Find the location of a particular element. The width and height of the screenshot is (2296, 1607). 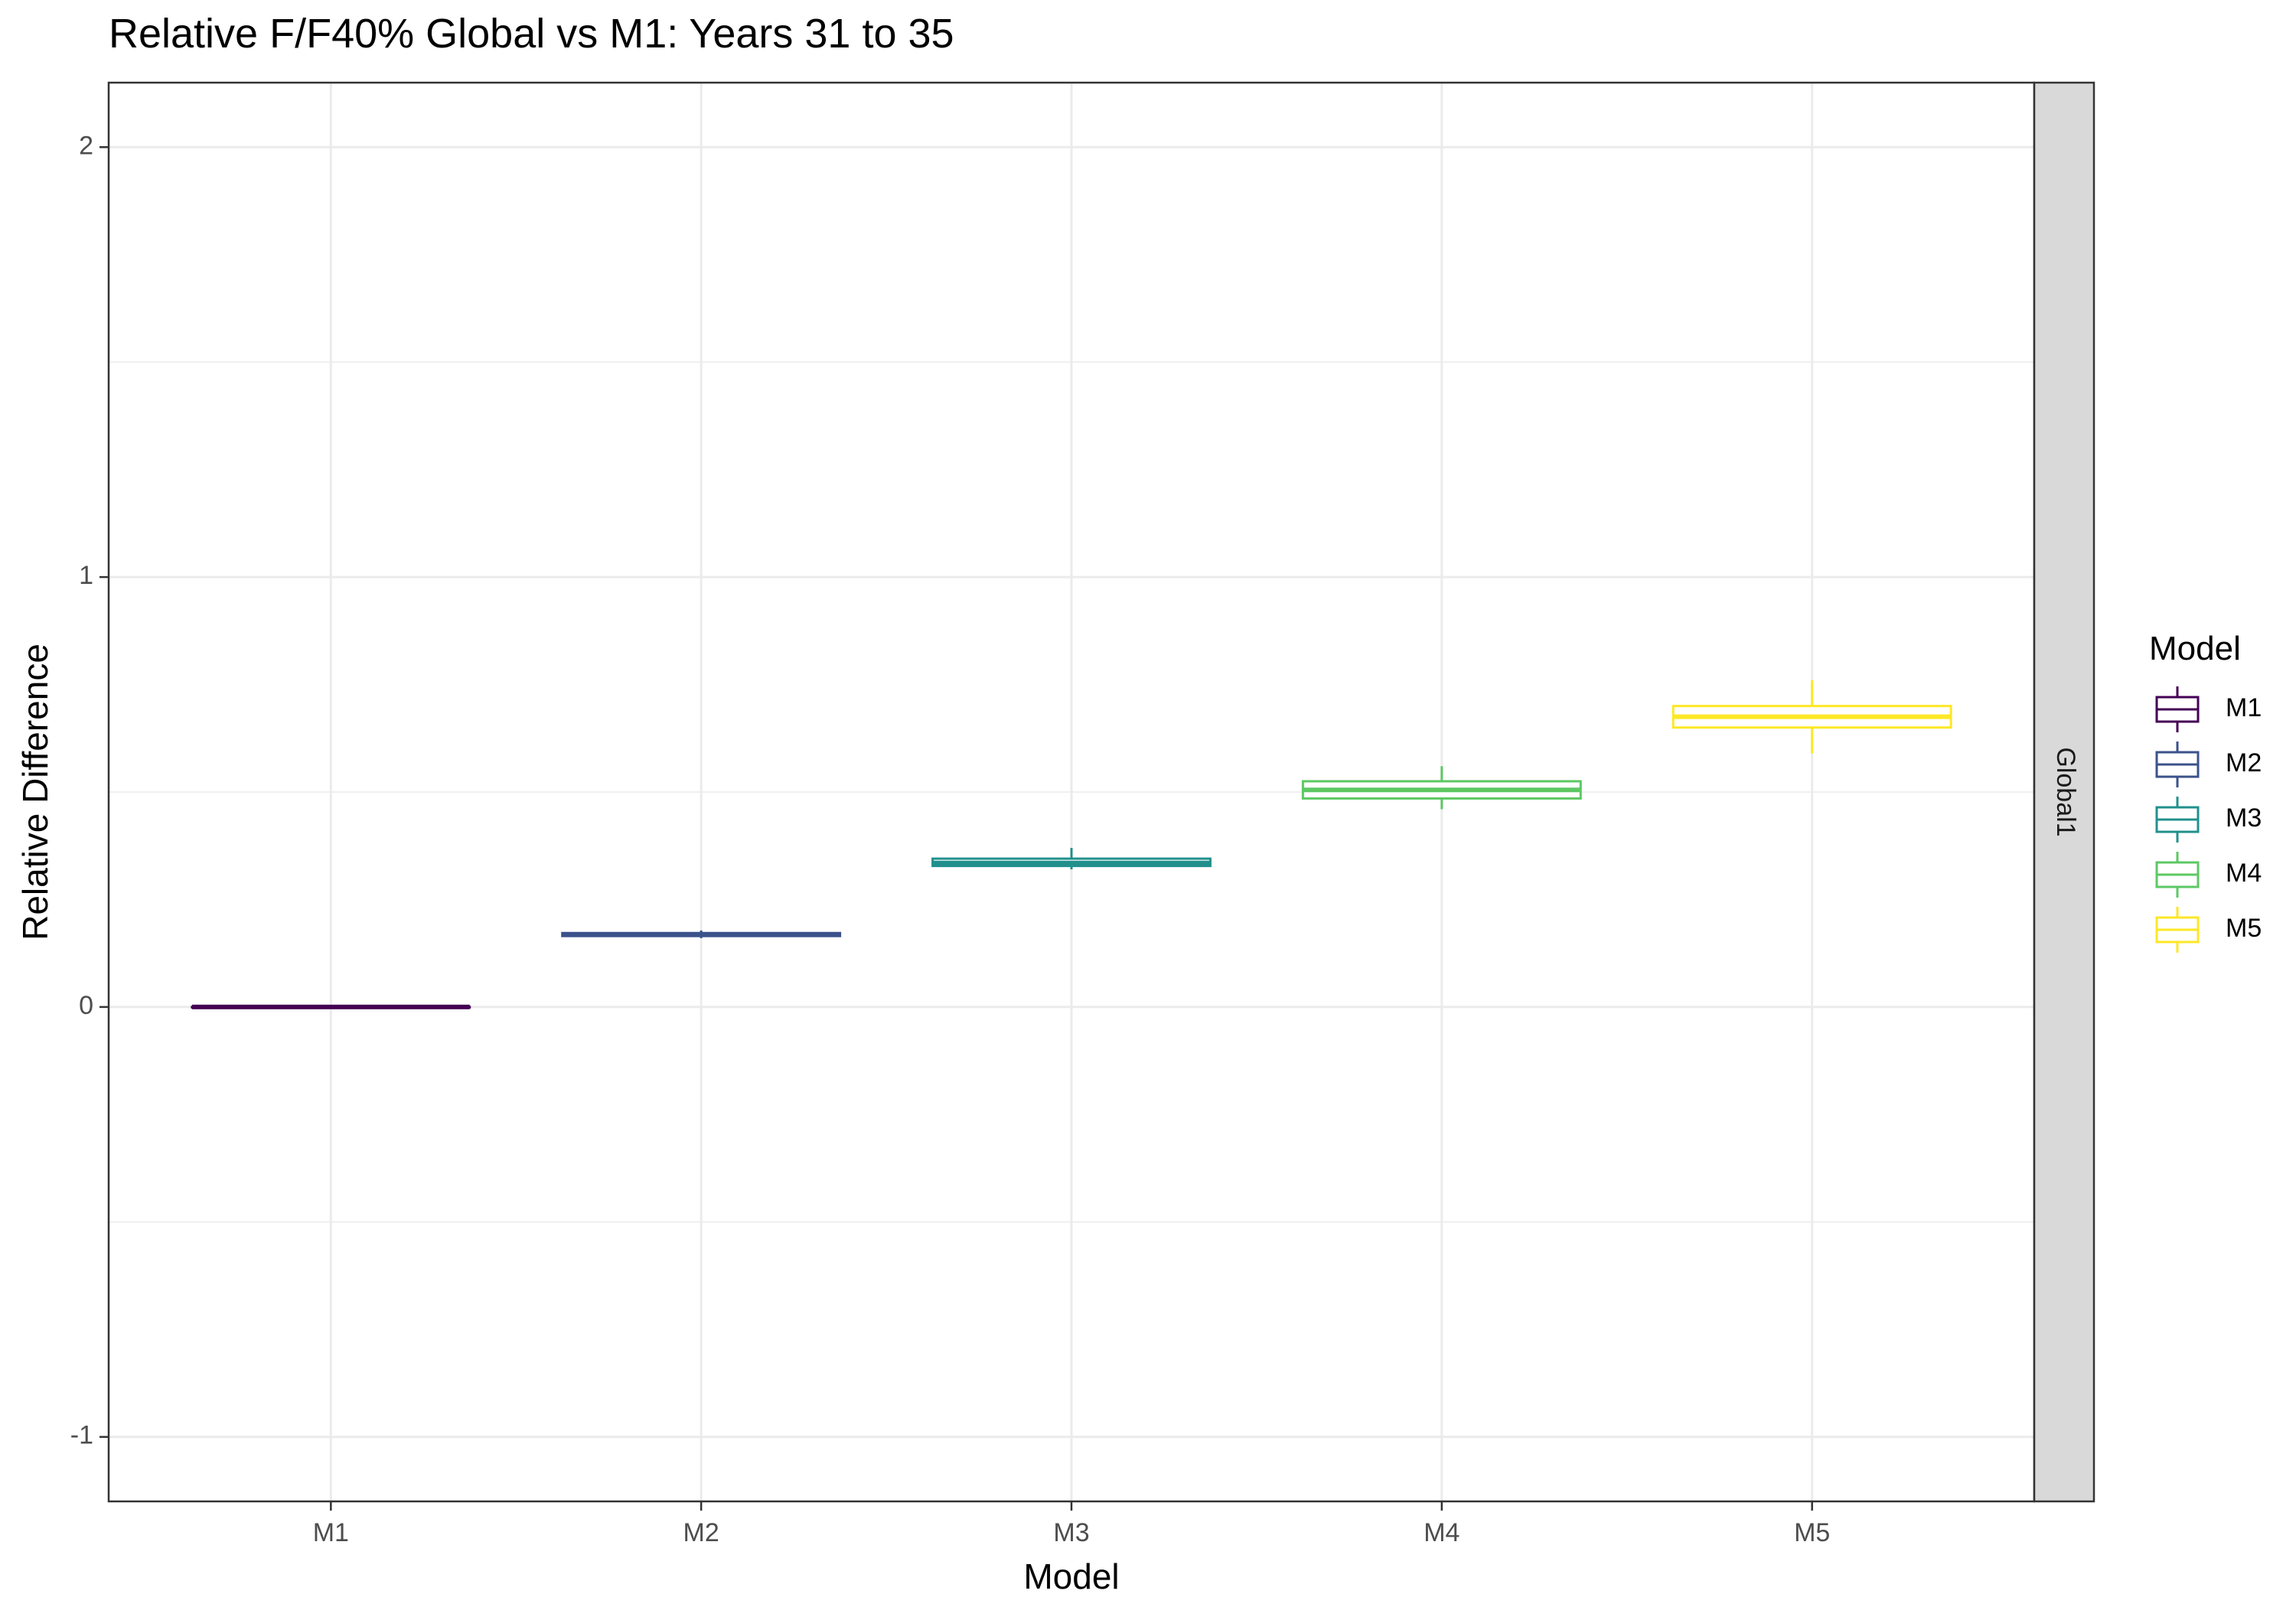

x-tick-label: M2 is located at coordinates (701, 1532).